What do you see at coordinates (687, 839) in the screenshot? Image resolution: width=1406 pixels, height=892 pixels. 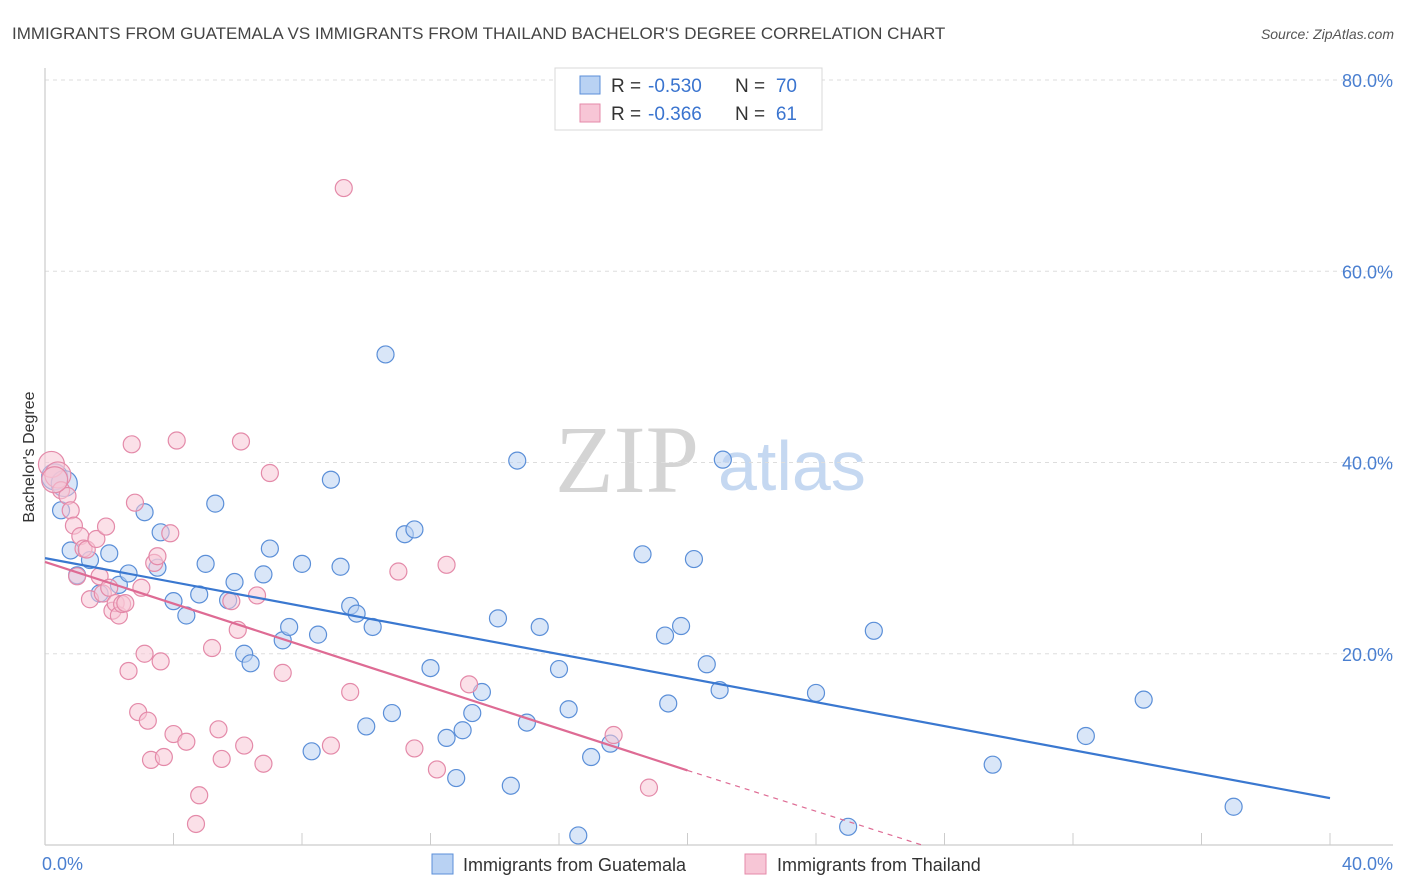 I see `x-minor-ticks` at bounding box center [687, 839].